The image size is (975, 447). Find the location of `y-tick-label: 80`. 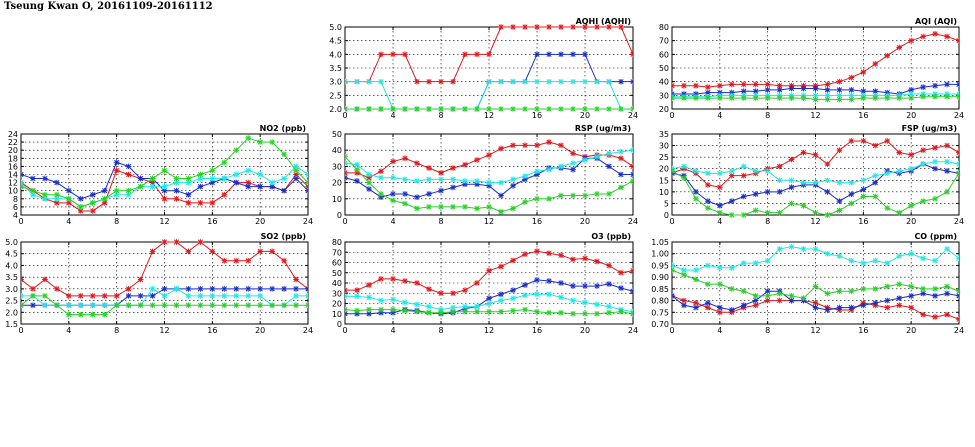

y-tick-label: 80 is located at coordinates (337, 242).